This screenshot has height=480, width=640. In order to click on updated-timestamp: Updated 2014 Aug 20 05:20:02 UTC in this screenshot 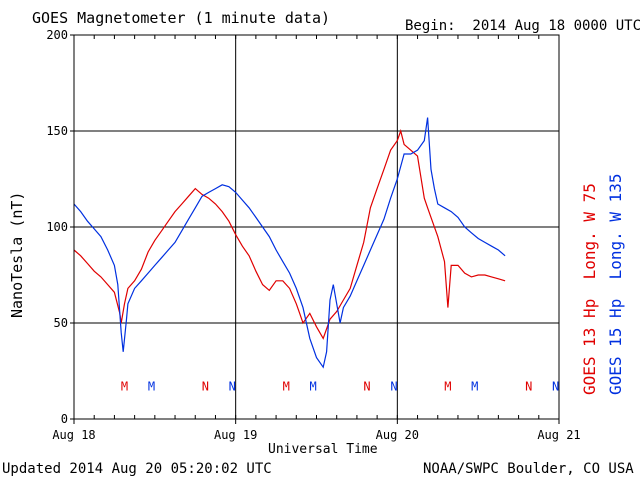, I will do `click(137, 469)`.